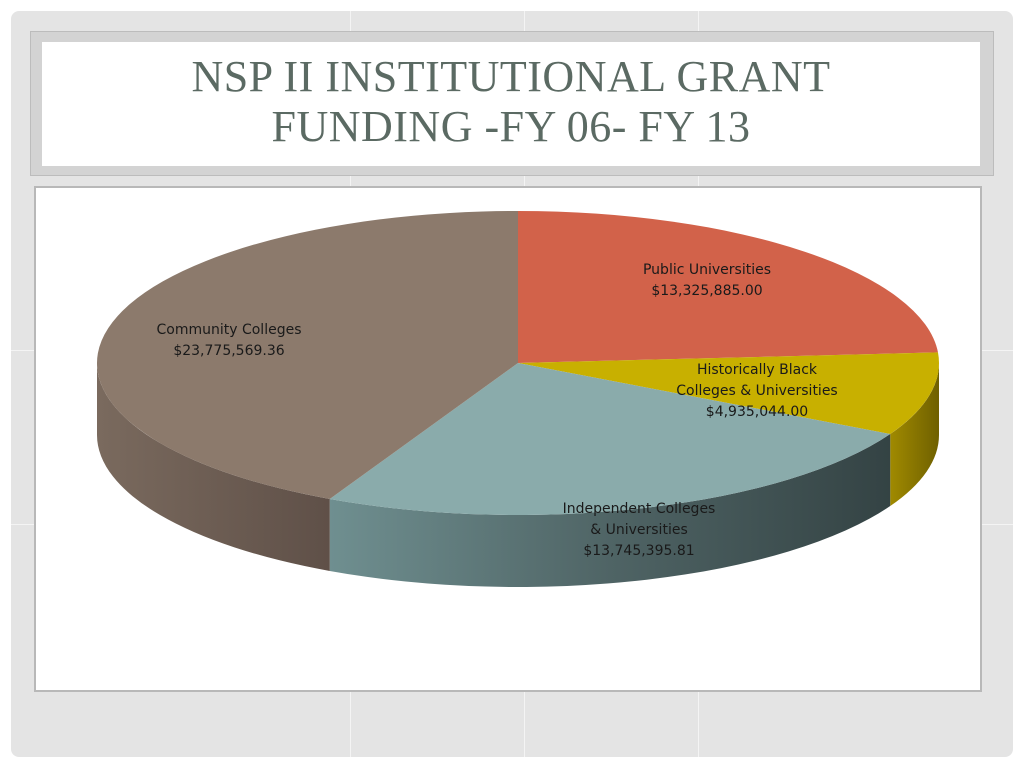 This screenshot has height=768, width=1024. Describe the element at coordinates (228, 351) in the screenshot. I see `slice-value-label: $23,775,569.36` at that location.